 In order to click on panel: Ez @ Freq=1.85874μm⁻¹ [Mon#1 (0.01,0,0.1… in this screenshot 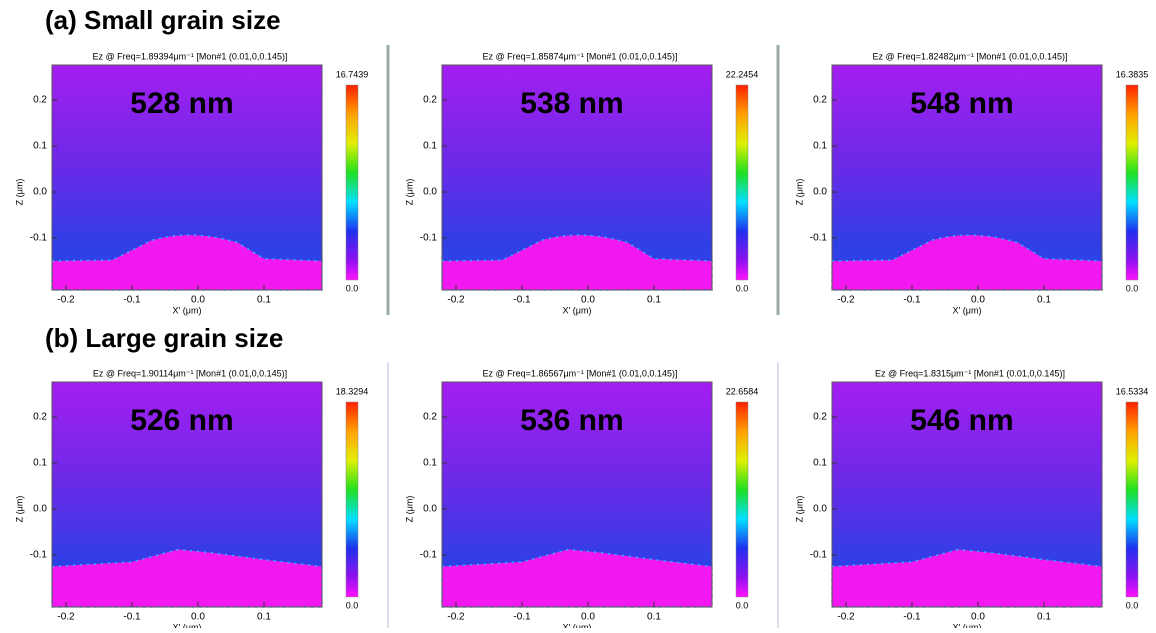, I will do `click(581, 183)`.